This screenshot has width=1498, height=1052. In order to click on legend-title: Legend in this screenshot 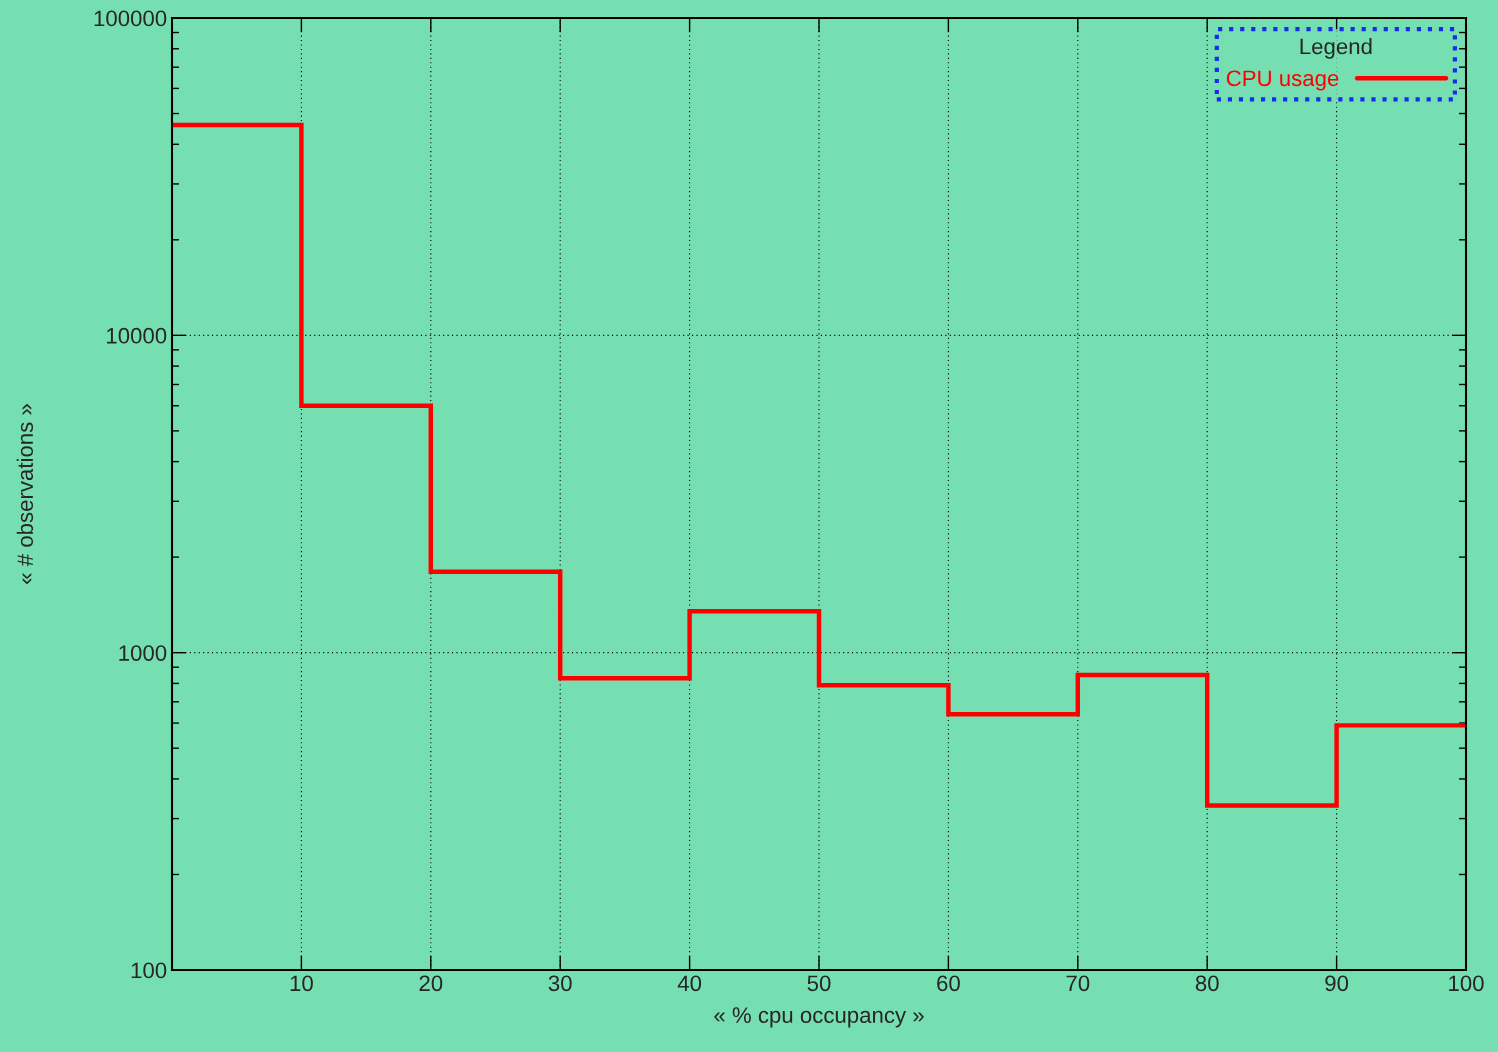, I will do `click(1336, 48)`.